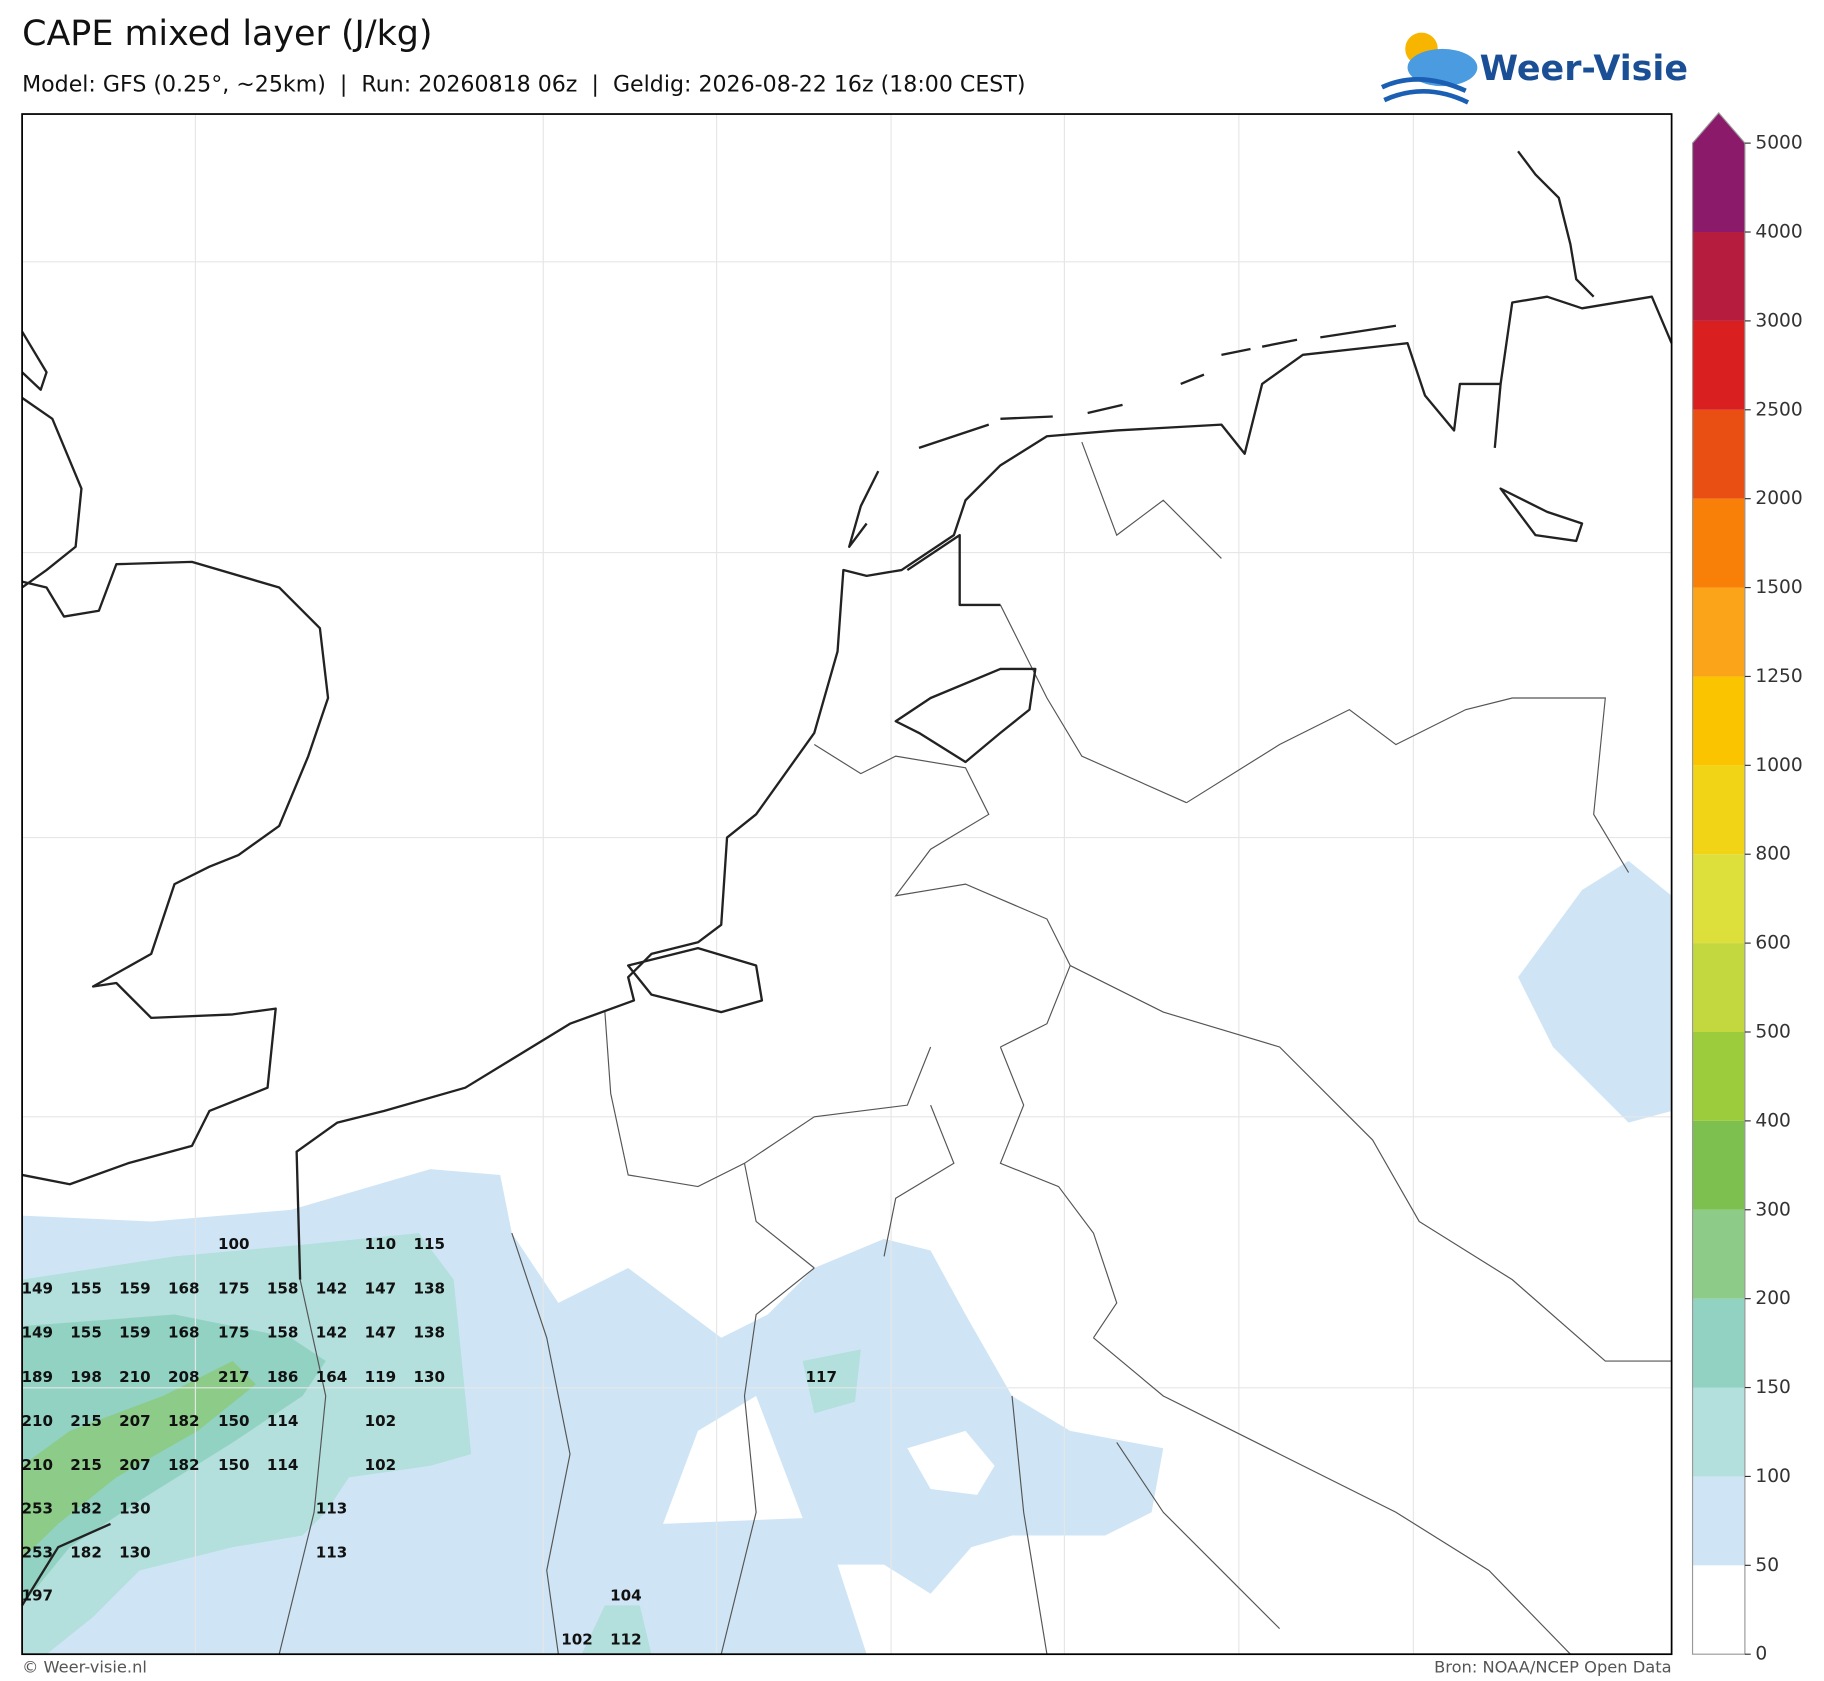 Image resolution: width=1824 pixels, height=1681 pixels. What do you see at coordinates (1778, 676) in the screenshot?
I see `colorbar-tick-label: 1250` at bounding box center [1778, 676].